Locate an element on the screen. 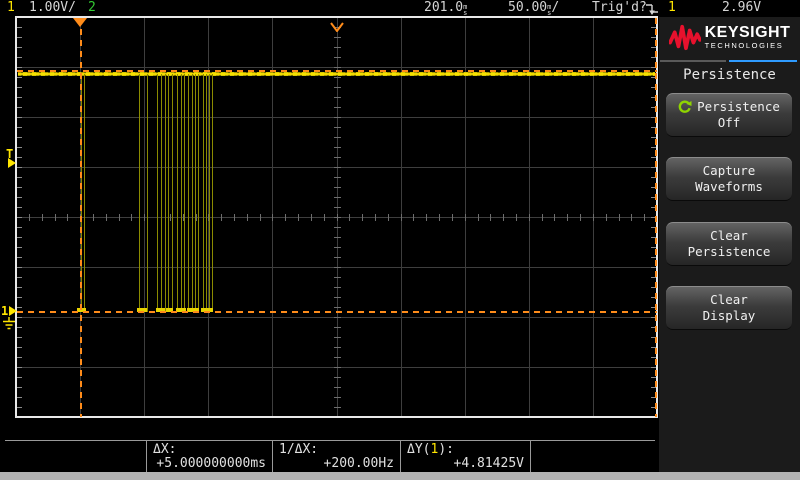 The width and height of the screenshot is (800, 480). cursor-y1 is located at coordinates (337, 71).